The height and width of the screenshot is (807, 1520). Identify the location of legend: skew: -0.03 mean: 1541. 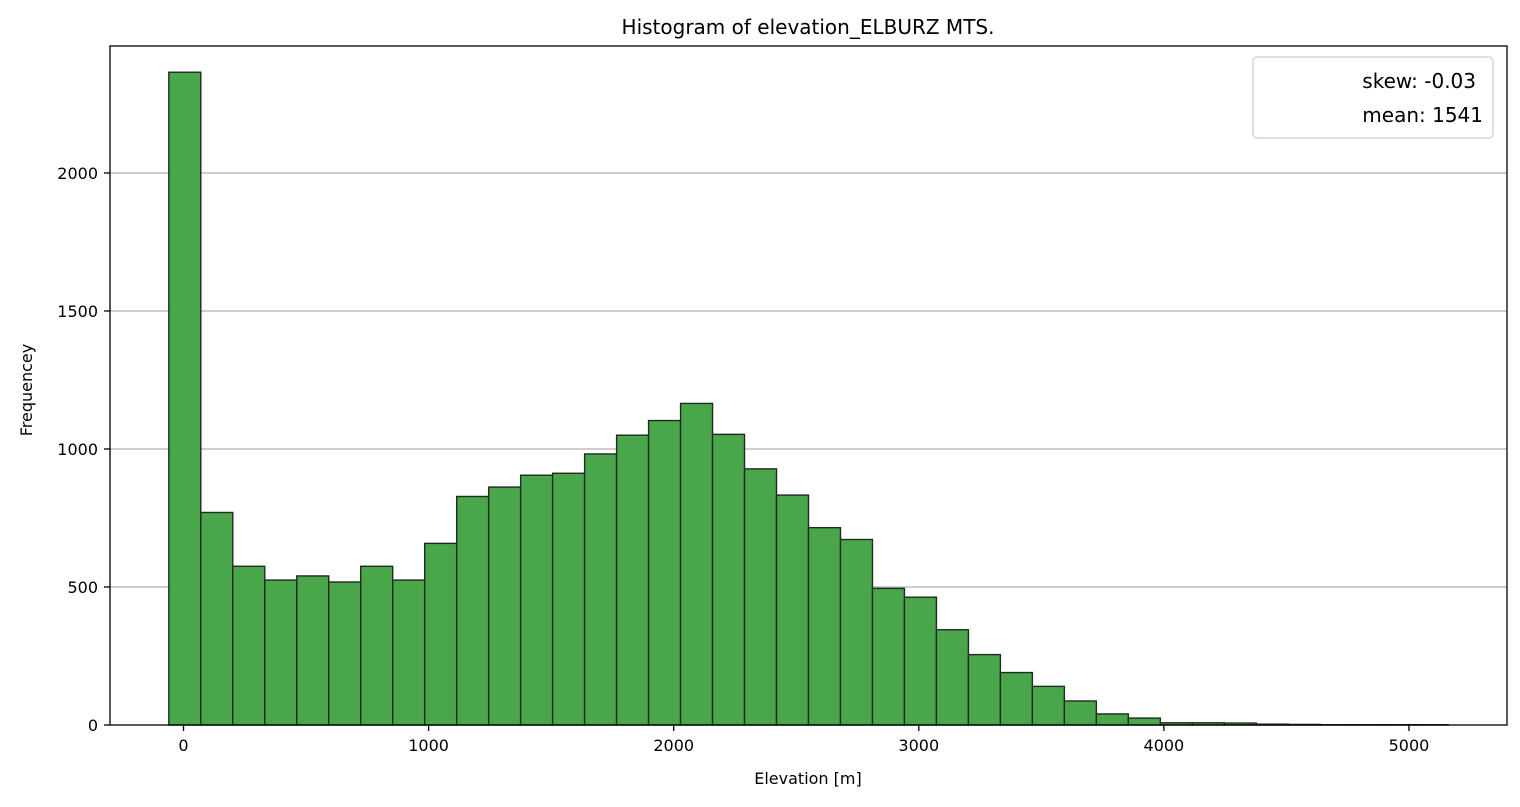
(1373, 97).